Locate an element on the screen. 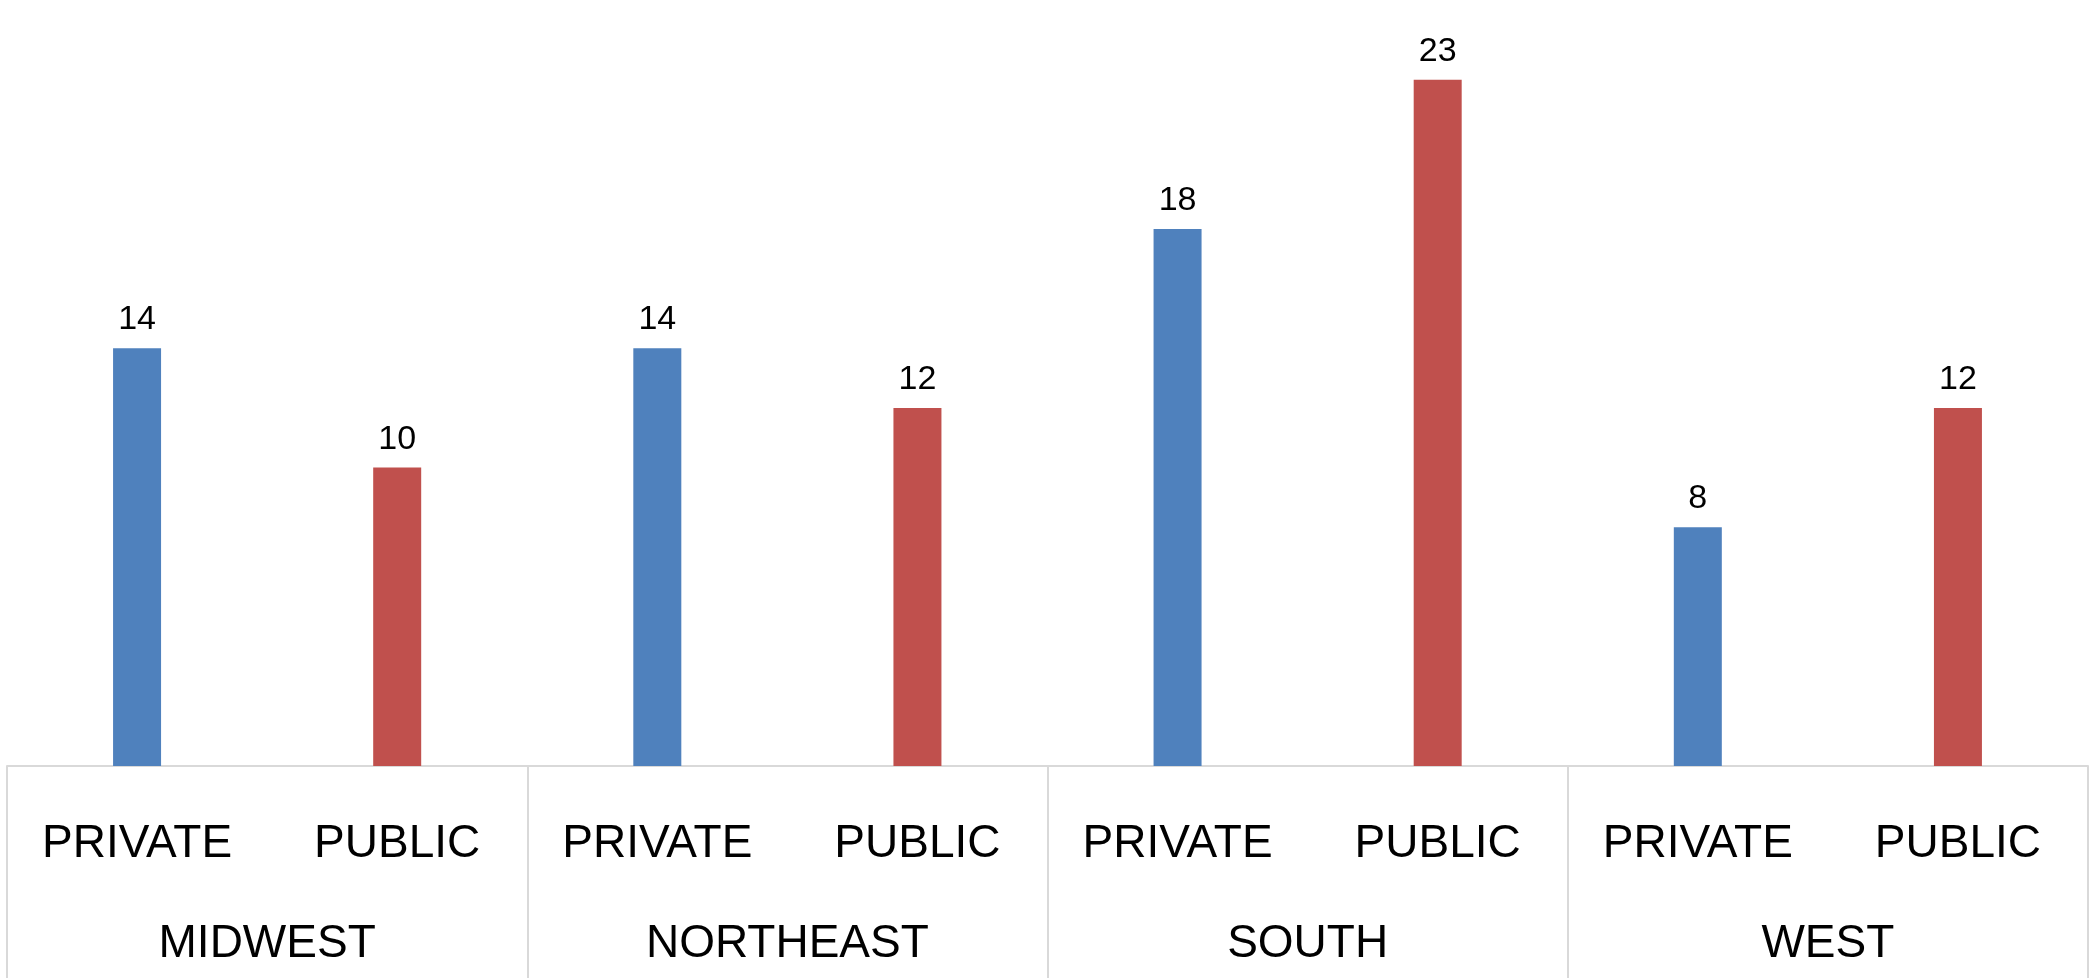  text: NORTHEAST is located at coordinates (787, 941).